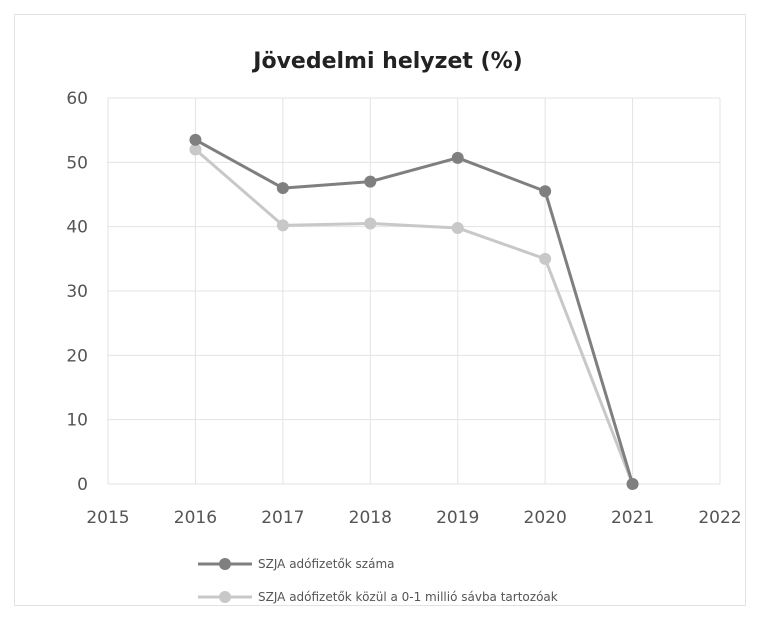 The image size is (758, 618). What do you see at coordinates (370, 518) in the screenshot?
I see `x-tick-label: 2018` at bounding box center [370, 518].